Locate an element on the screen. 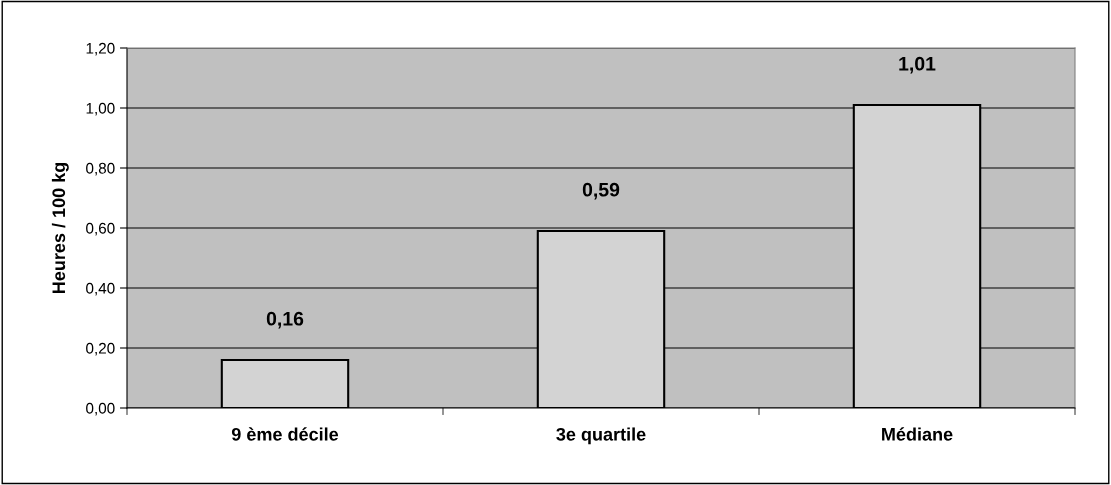  y-tick-label: 0,80 is located at coordinates (100, 169).